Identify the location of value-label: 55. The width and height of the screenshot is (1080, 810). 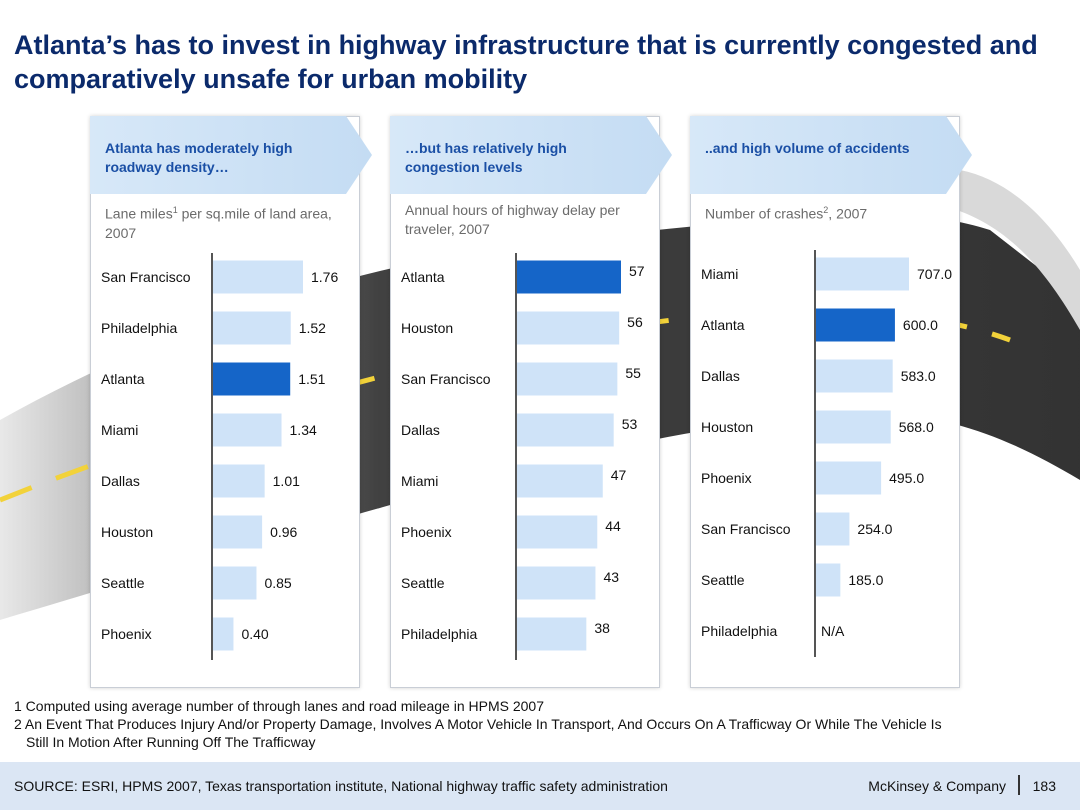
(633, 373).